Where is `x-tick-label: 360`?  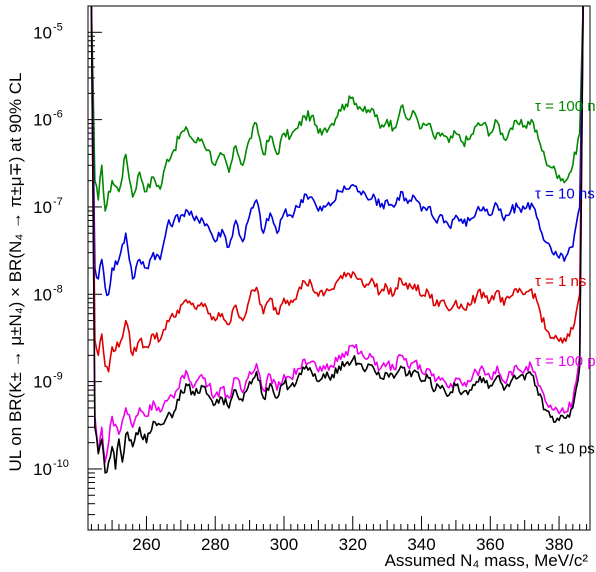 x-tick-label: 360 is located at coordinates (490, 544).